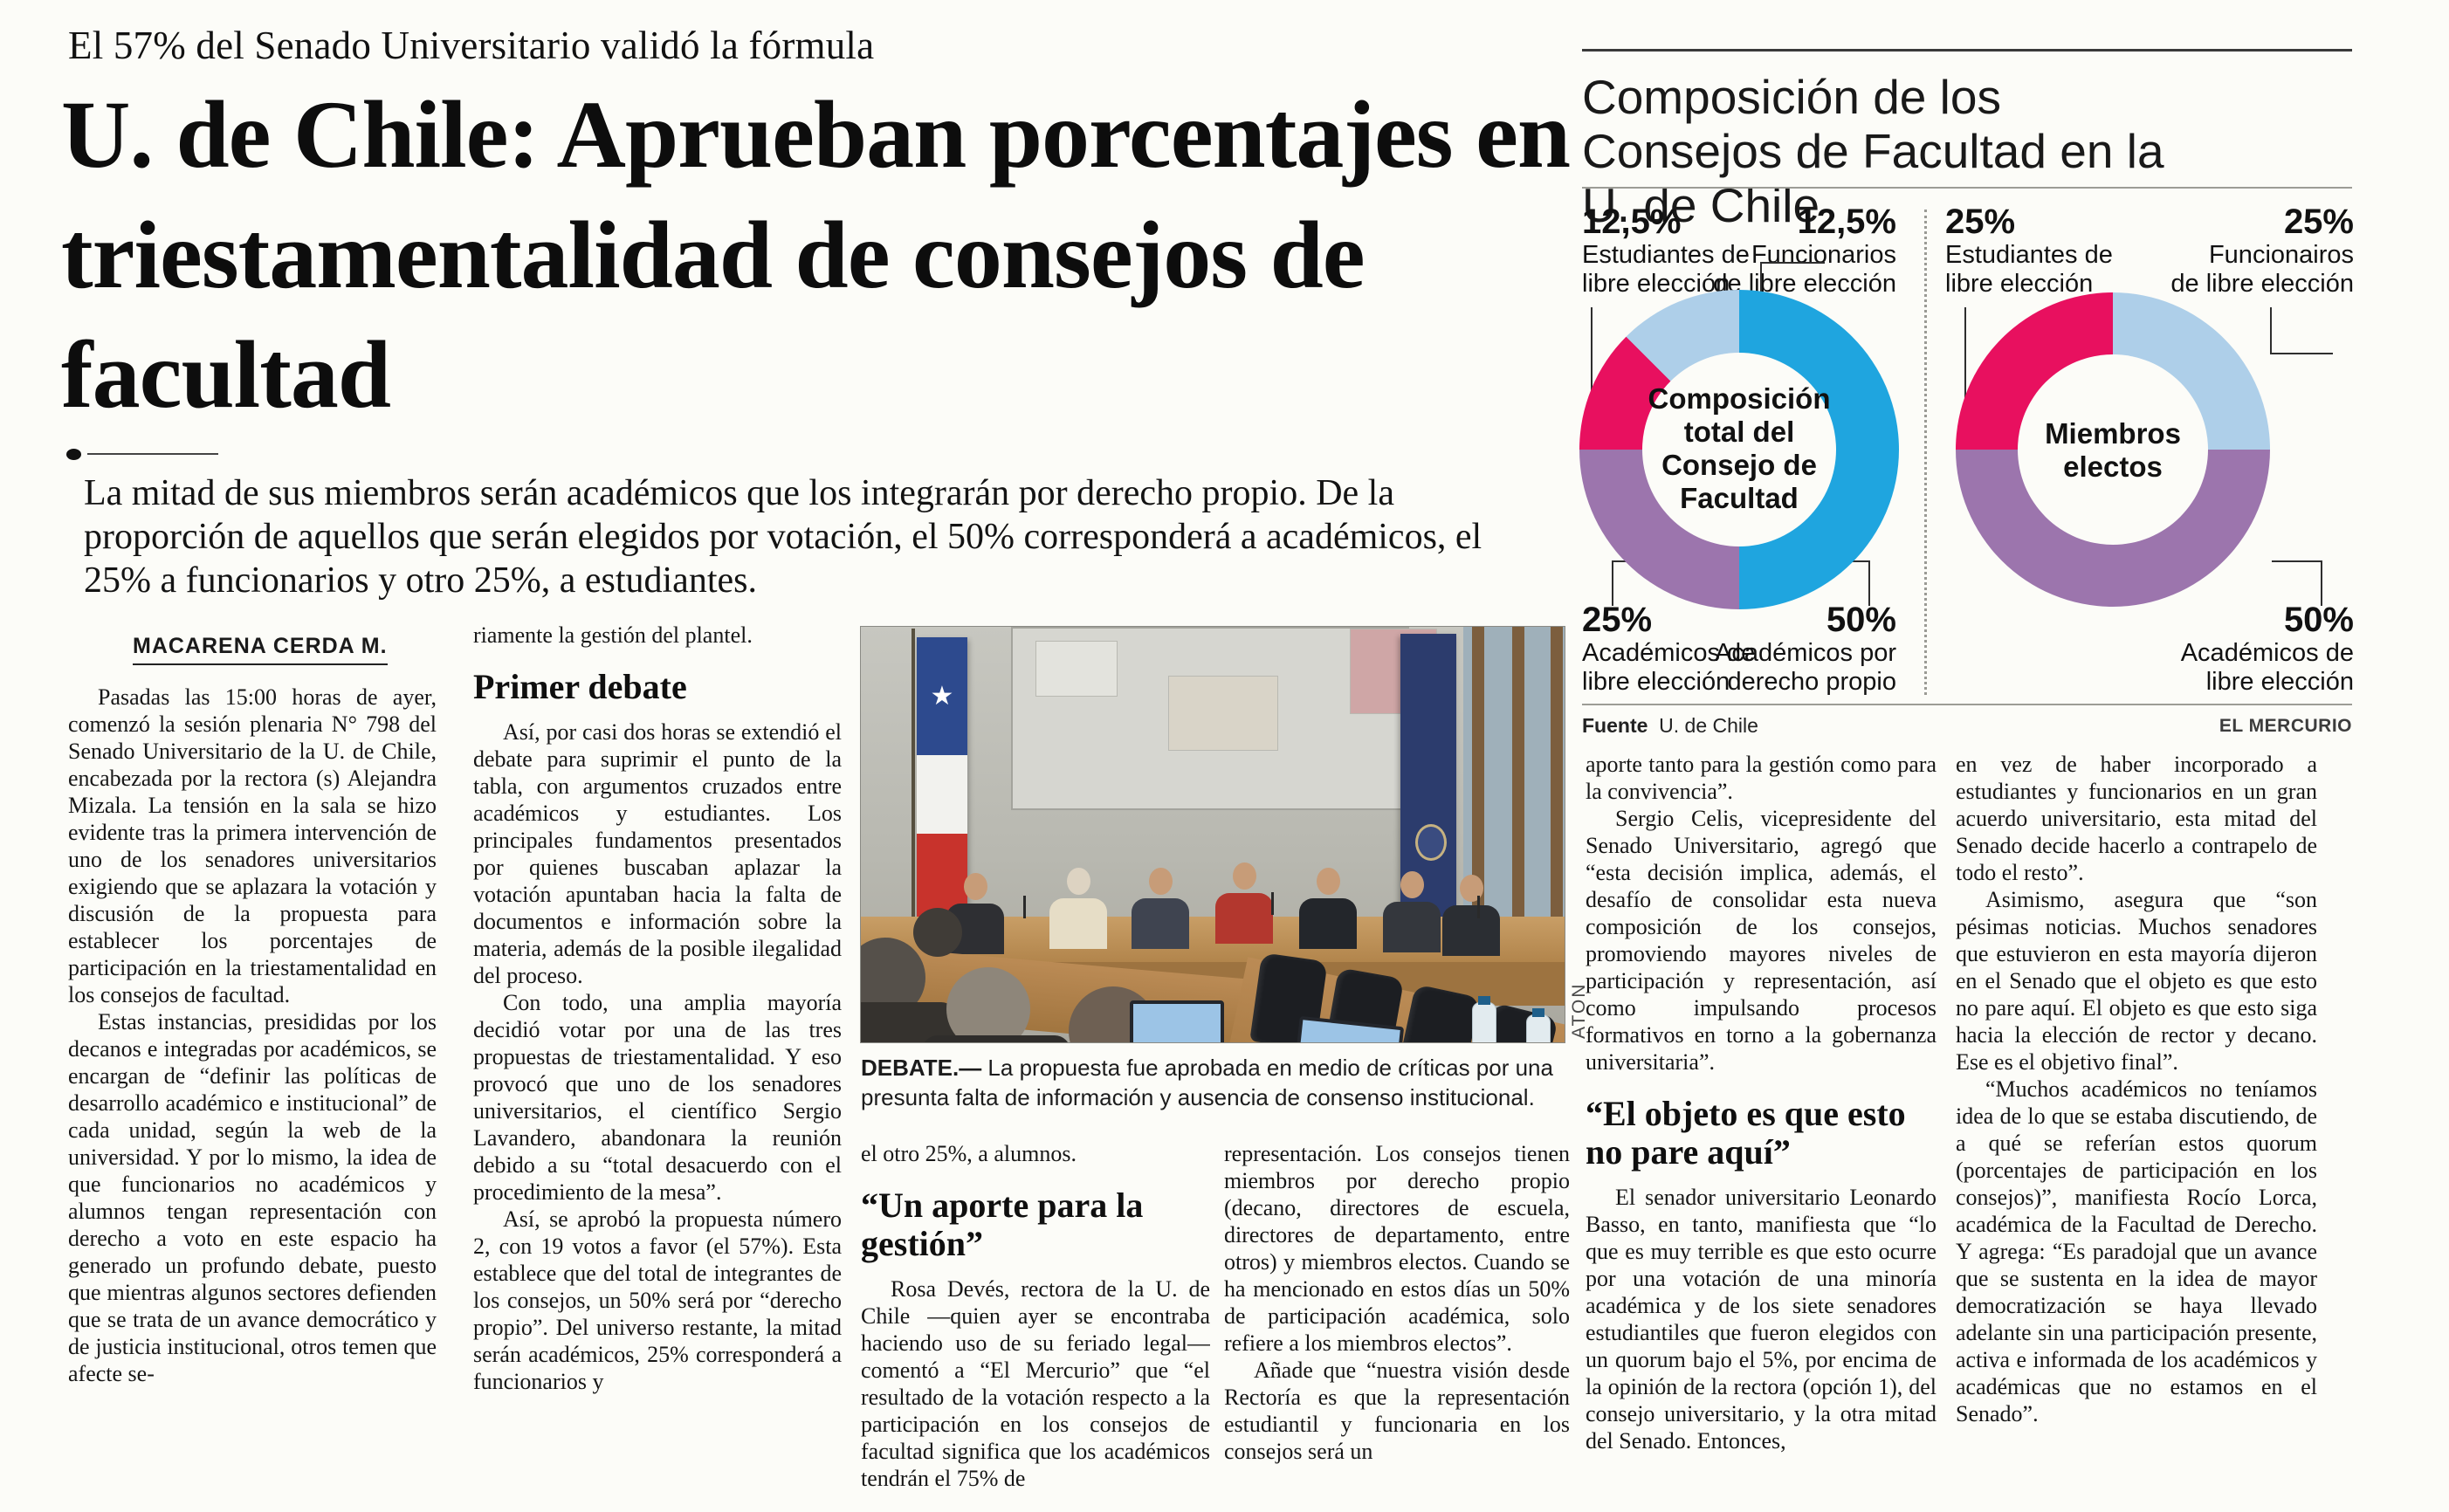 This screenshot has width=2449, height=1512. I want to click on label-academicos-libre-d1: 25% Académicos de libre elección, so click(1668, 649).